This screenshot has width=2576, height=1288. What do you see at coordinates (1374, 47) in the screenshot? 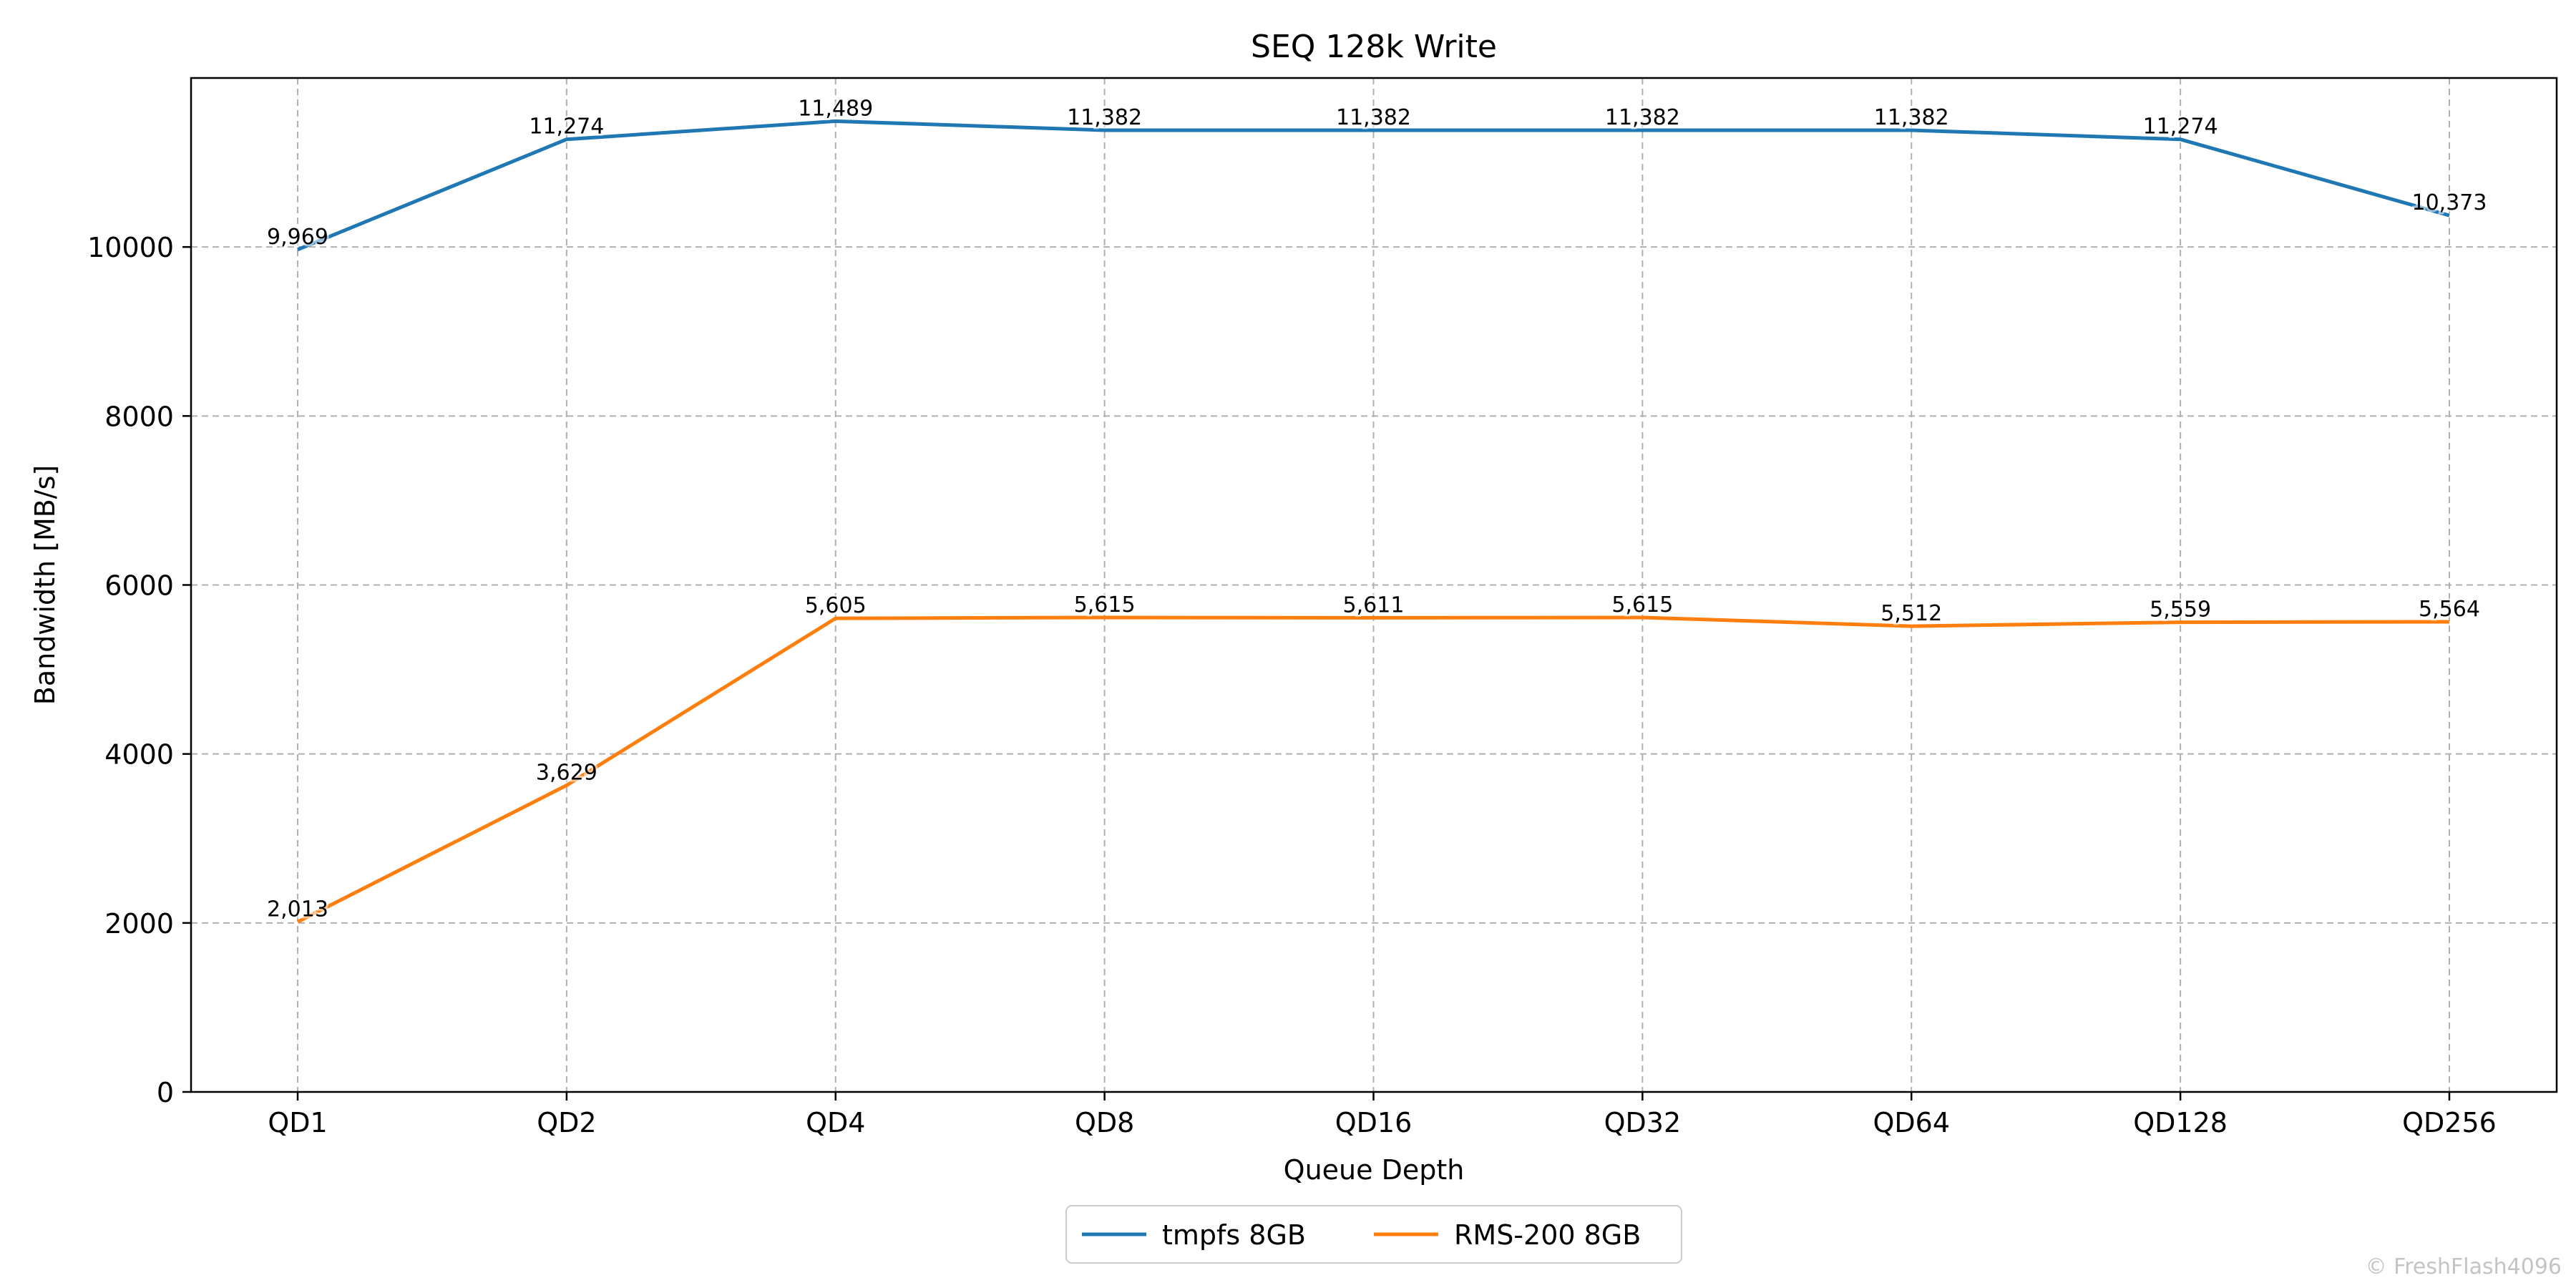
I see `chart-title: SEQ 128k Write` at bounding box center [1374, 47].